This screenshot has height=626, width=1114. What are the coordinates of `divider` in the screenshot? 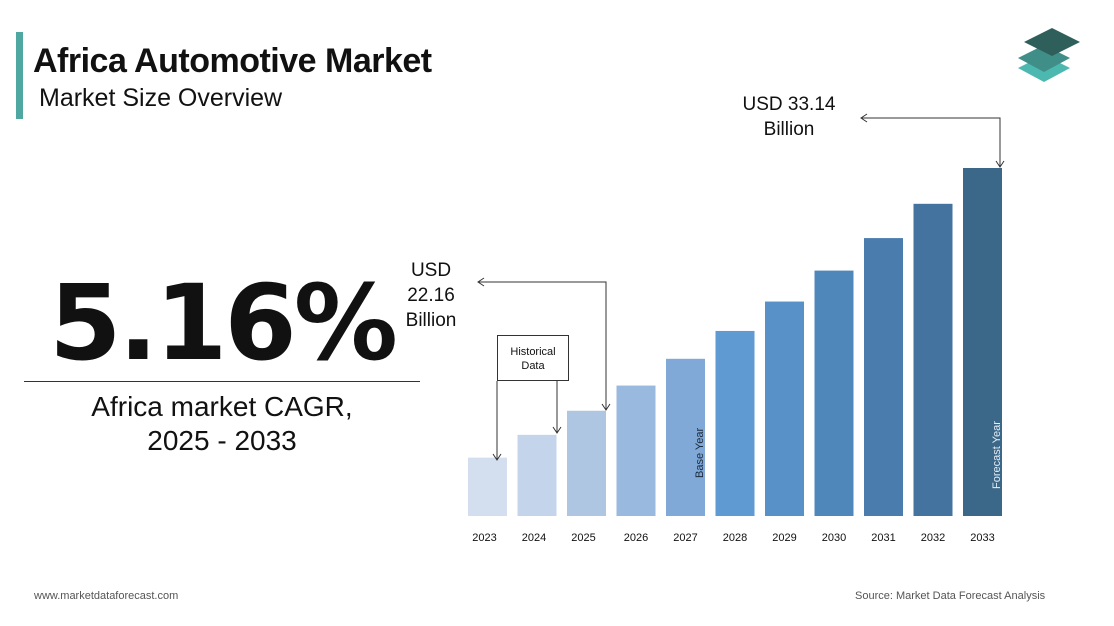 It's located at (222, 381).